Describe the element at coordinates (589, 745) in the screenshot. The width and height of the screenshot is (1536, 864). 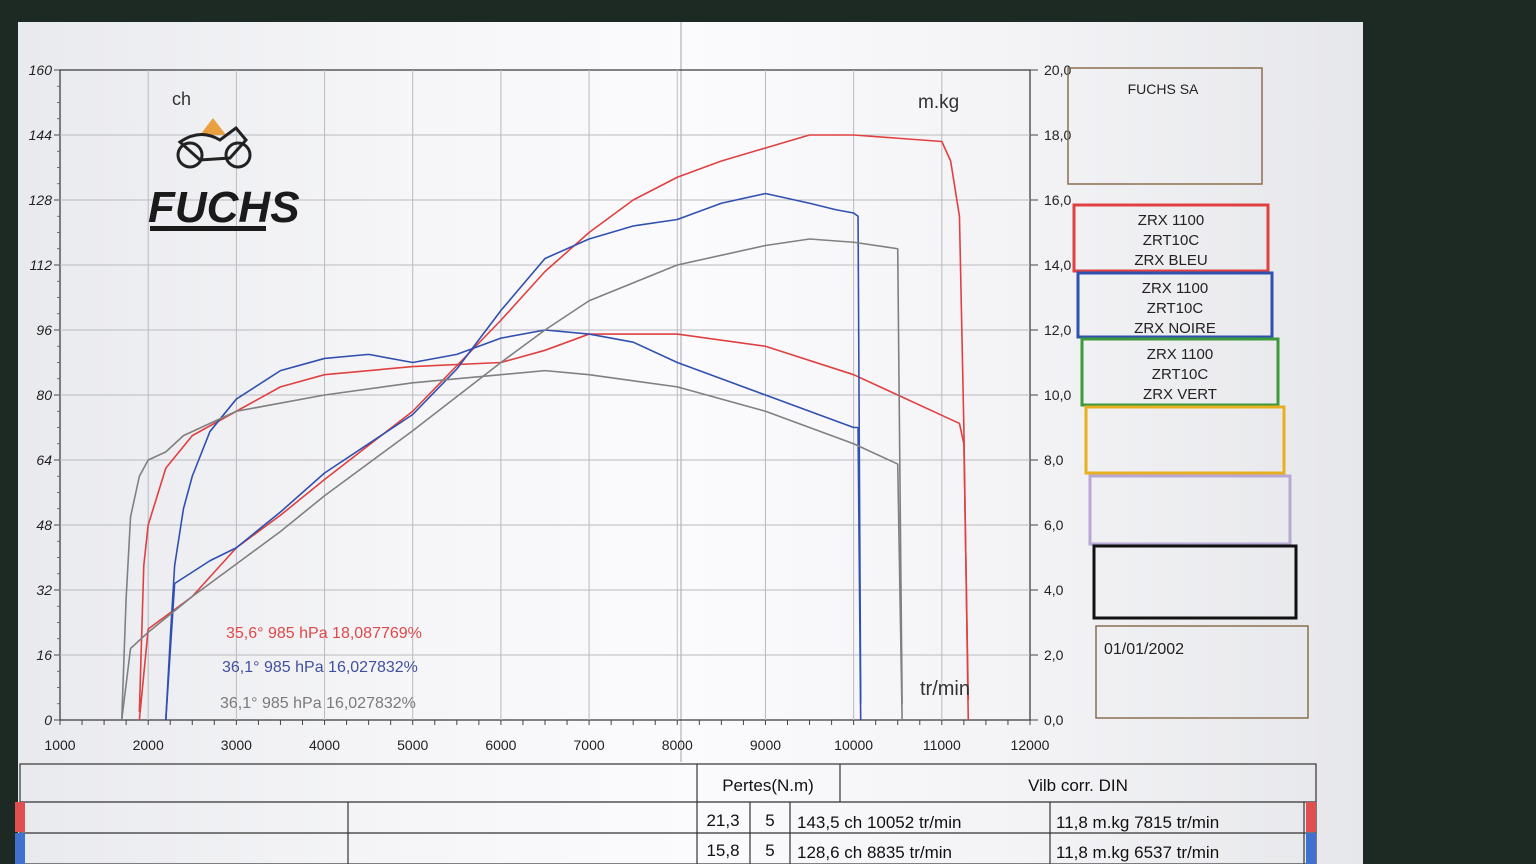
I see `x-tick-label: 7000` at that location.